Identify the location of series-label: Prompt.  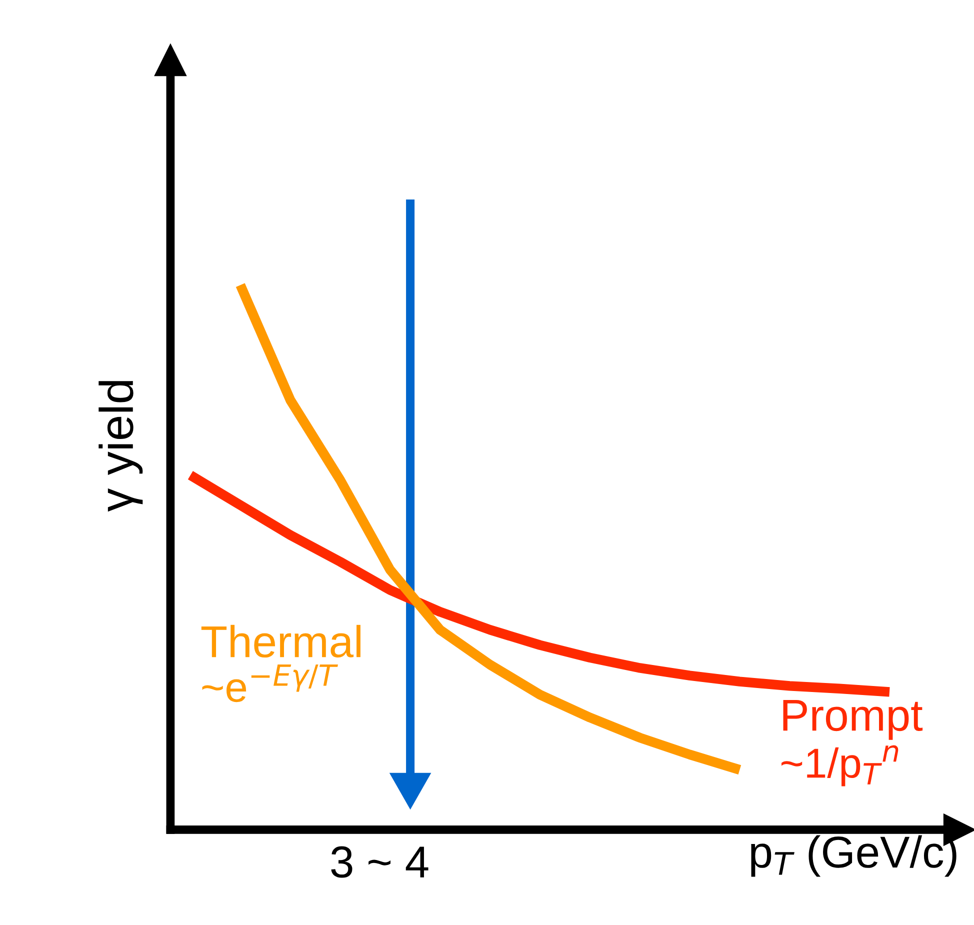
(853, 720).